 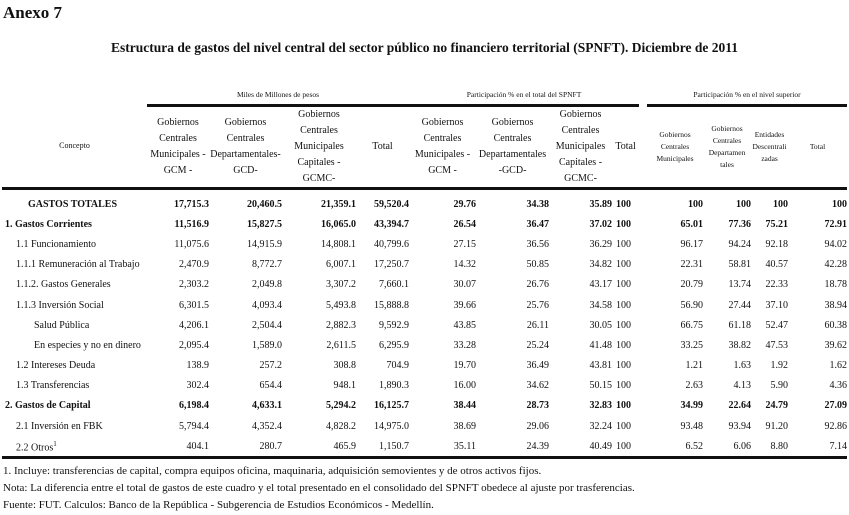 What do you see at coordinates (465, 204) in the screenshot?
I see `value-part-total-gcm: 29.76` at bounding box center [465, 204].